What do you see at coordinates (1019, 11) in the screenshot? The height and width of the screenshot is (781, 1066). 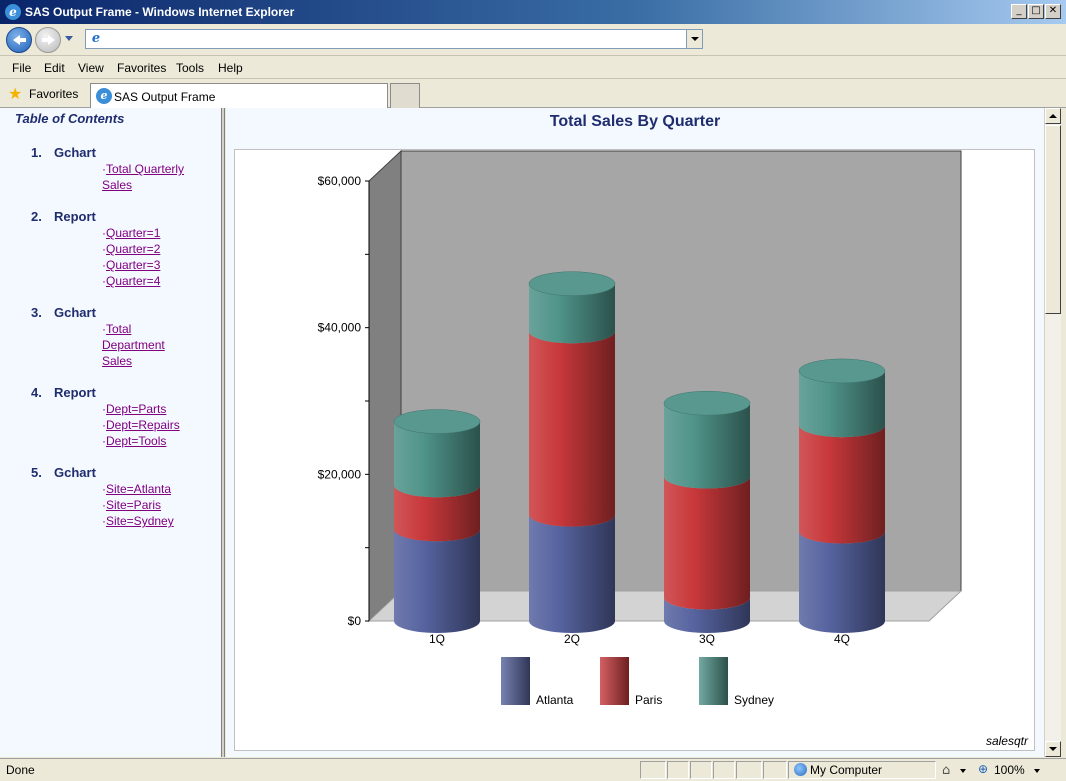 I see `minimize-button: _` at bounding box center [1019, 11].